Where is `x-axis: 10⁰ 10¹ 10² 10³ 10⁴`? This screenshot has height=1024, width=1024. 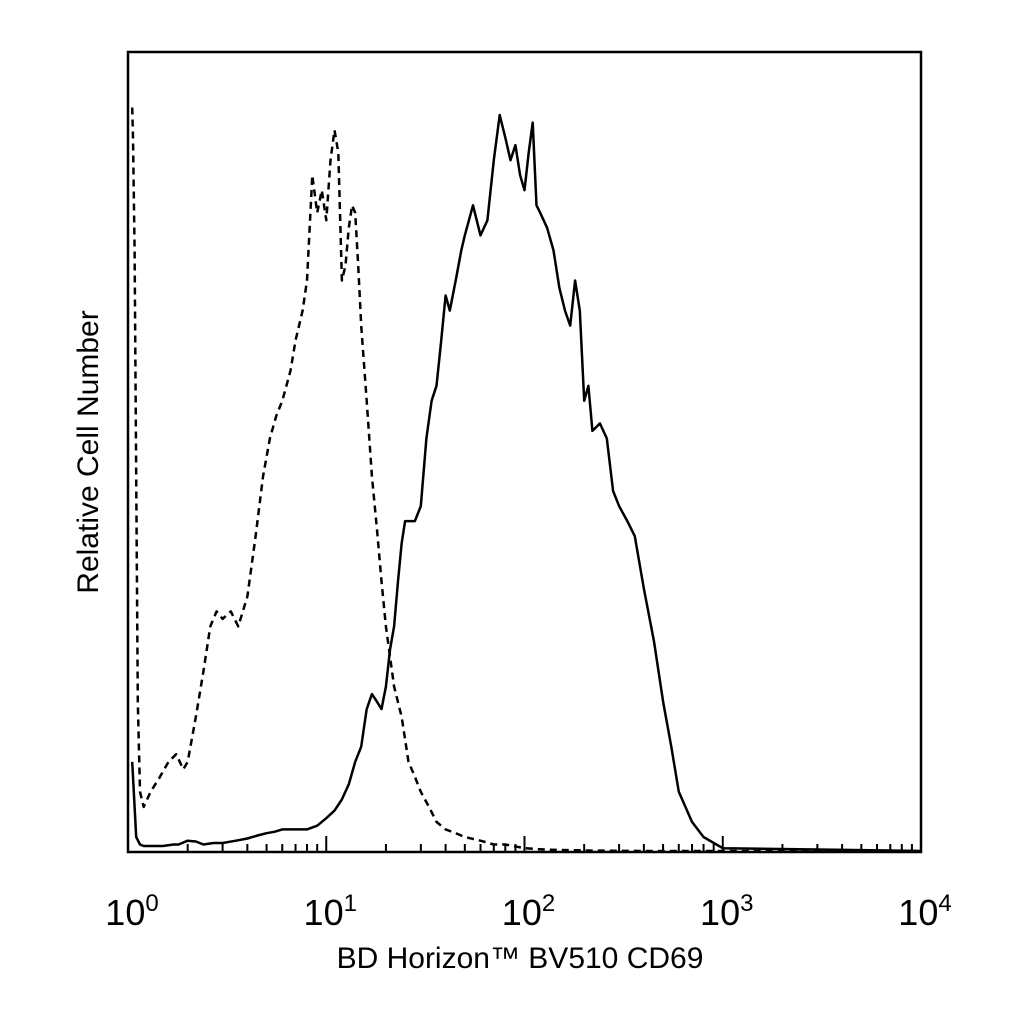
x-axis: 10⁰ 10¹ 10² 10³ 10⁴ is located at coordinates (528, 884).